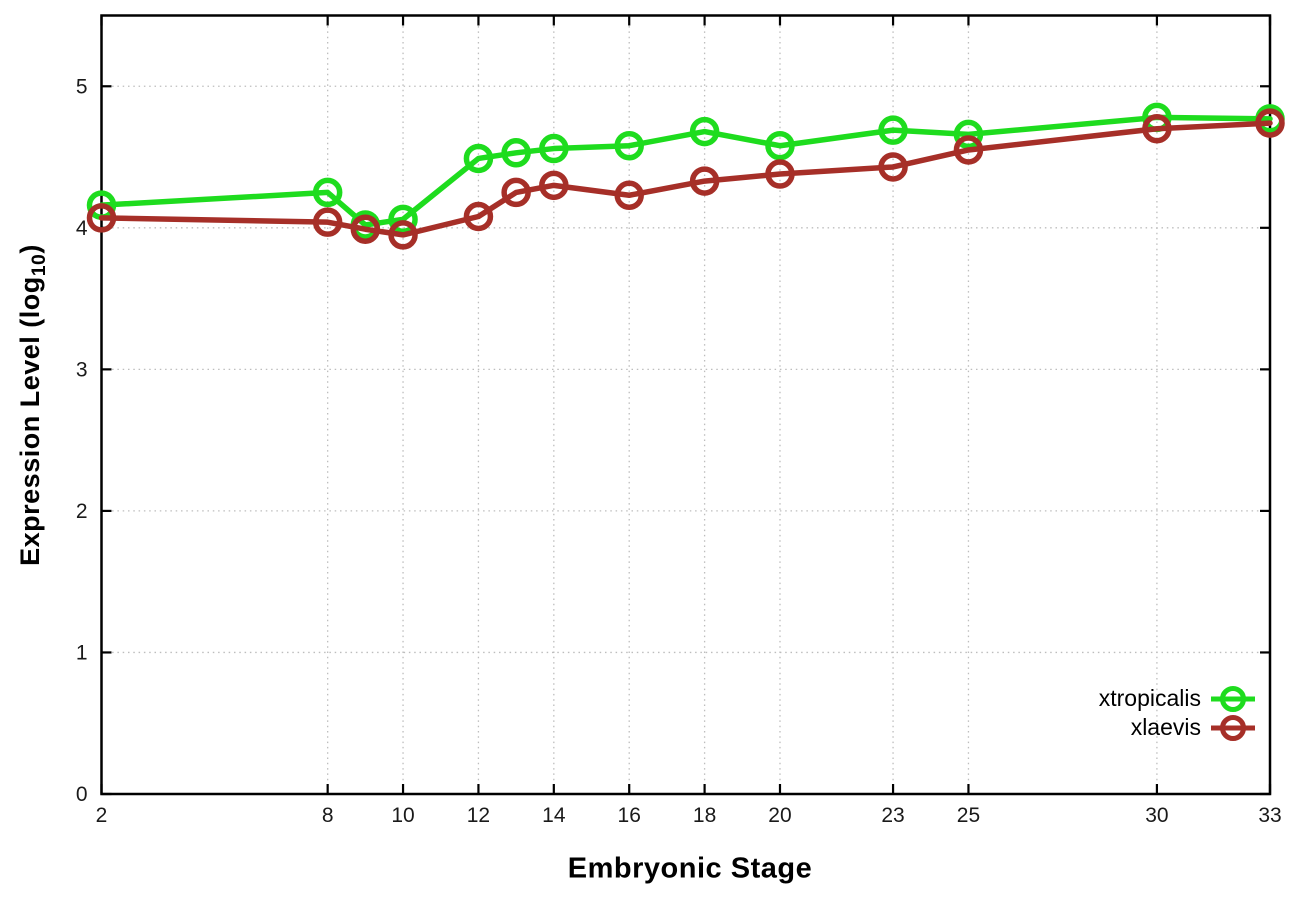 This screenshot has height=907, width=1296. Describe the element at coordinates (1149, 698) in the screenshot. I see `legend-label-xtropicalis: xtropicalis` at that location.